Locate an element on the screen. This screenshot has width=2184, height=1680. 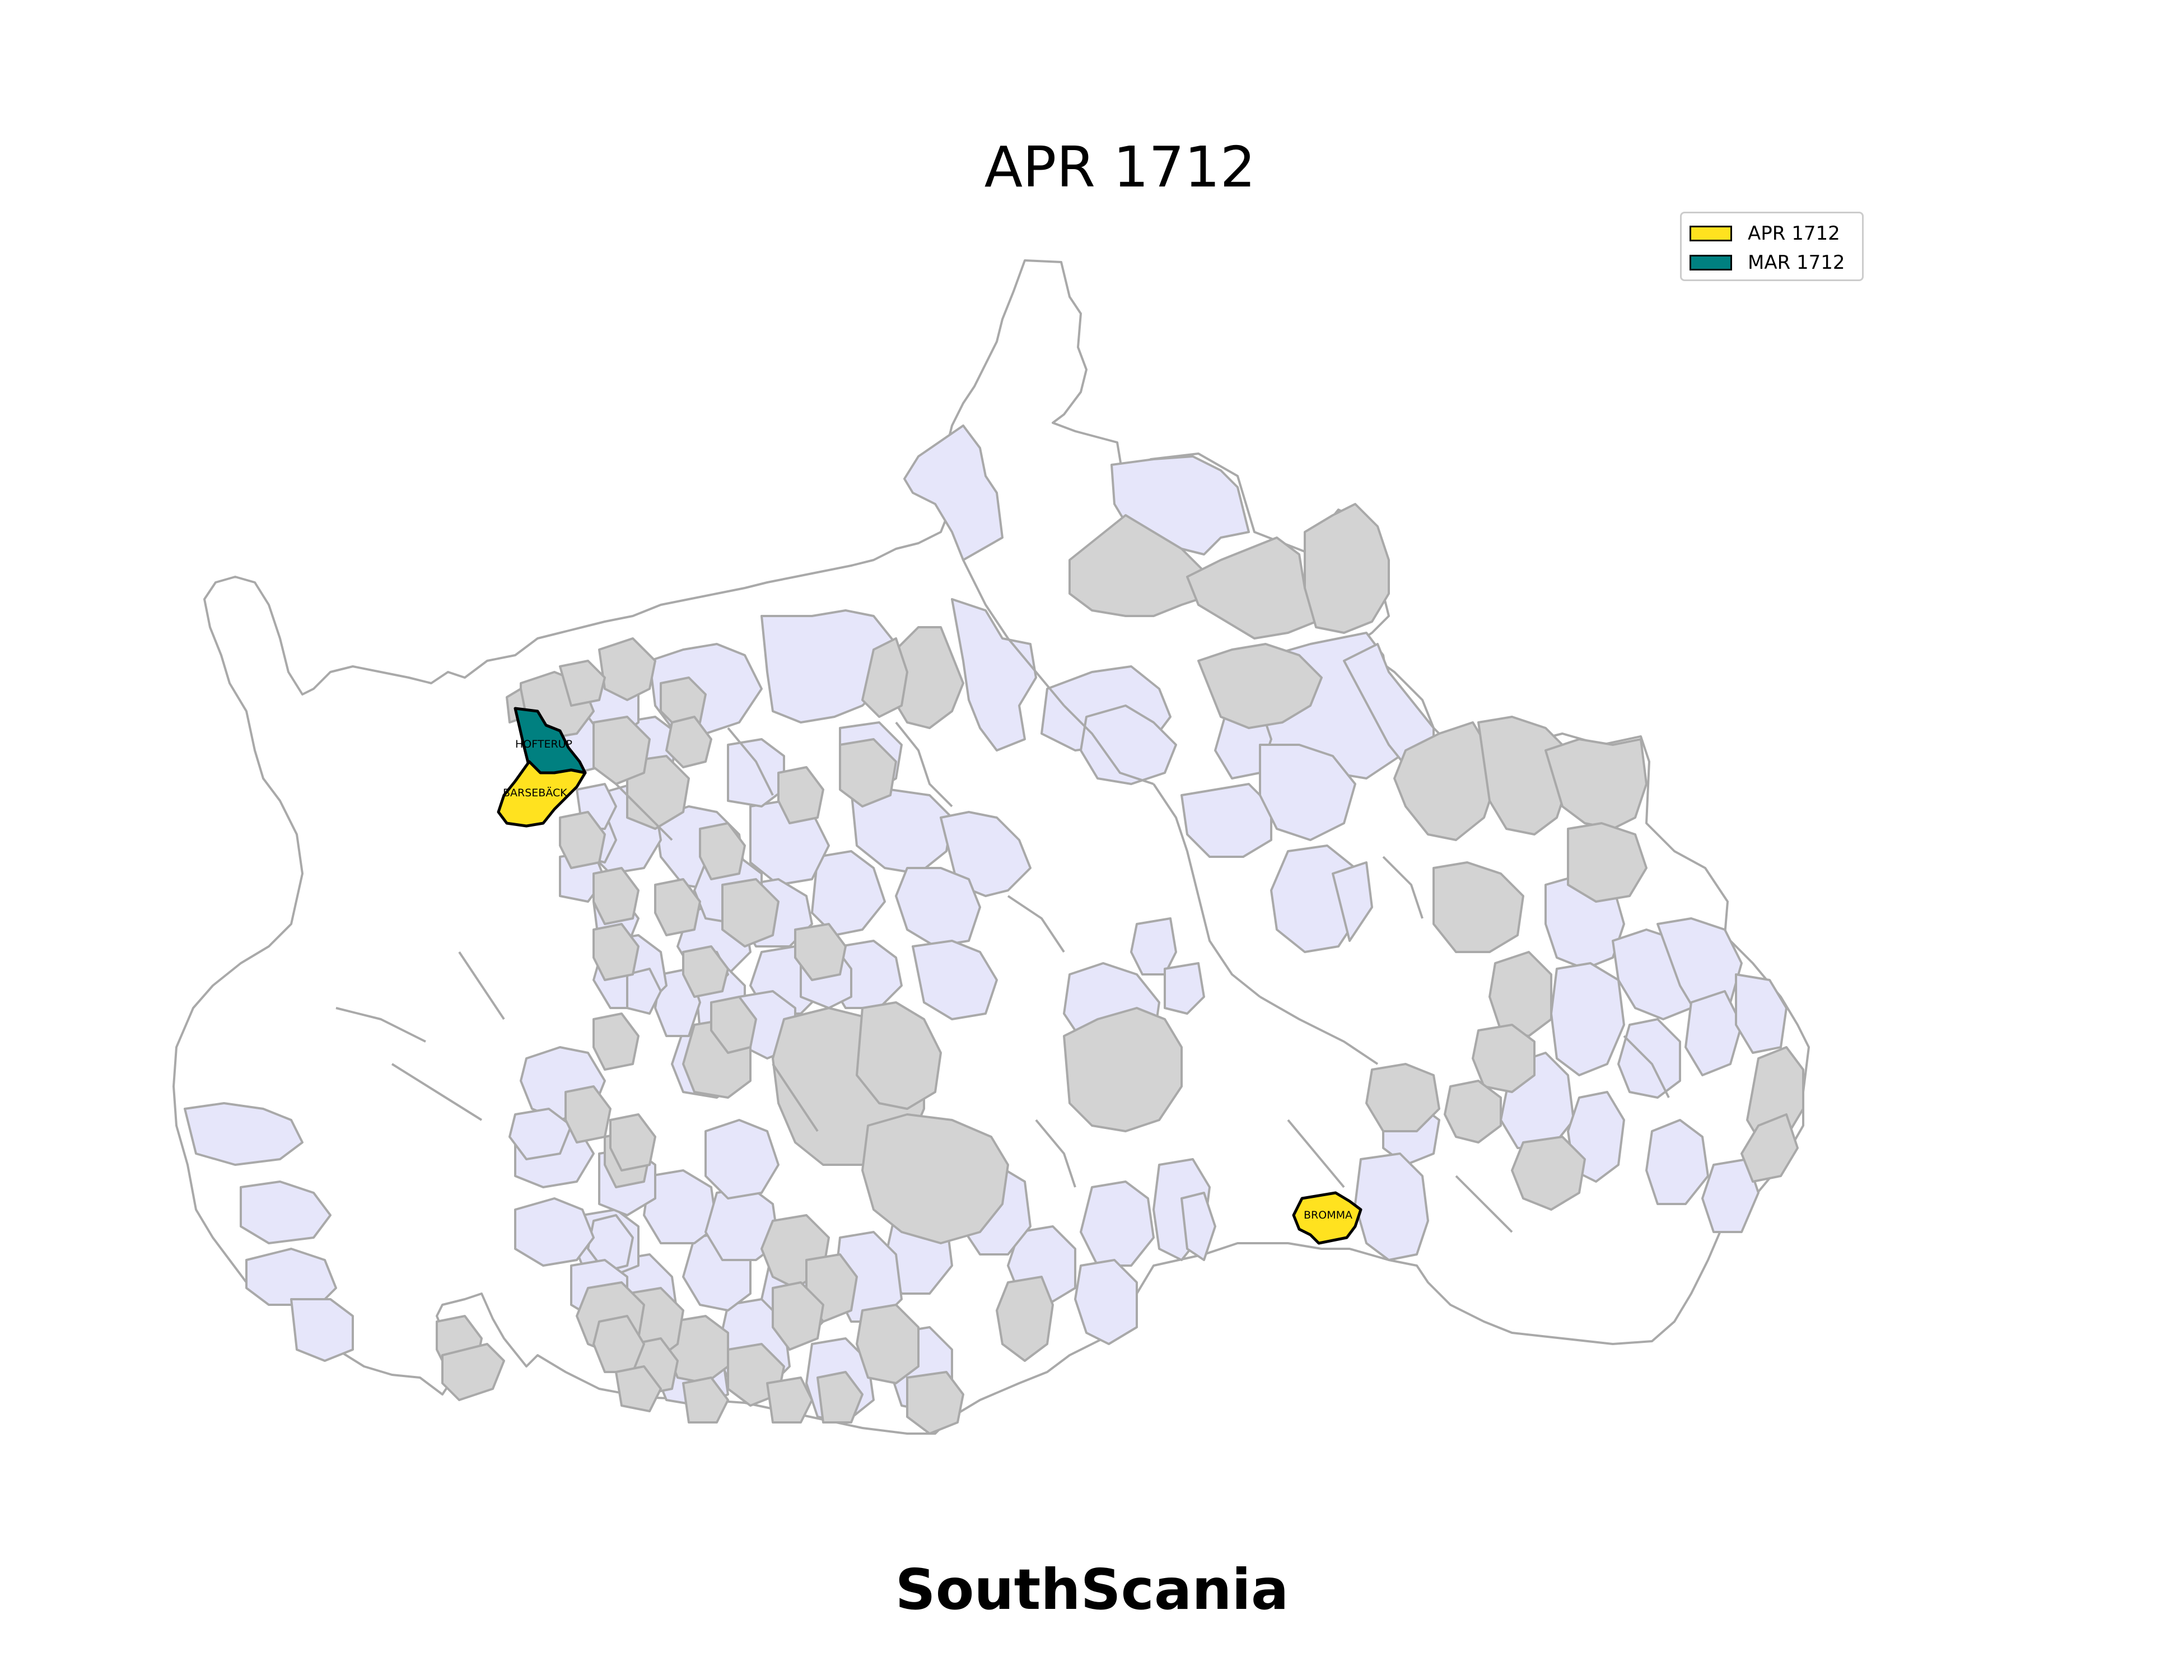
region-barsebaeck is located at coordinates (542, 794).